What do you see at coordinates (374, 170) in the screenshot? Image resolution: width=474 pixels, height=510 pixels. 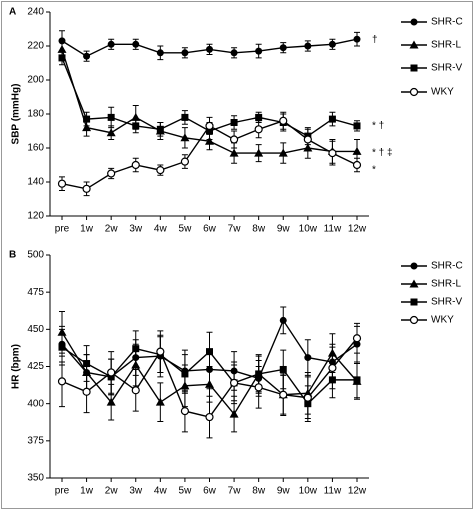 I see `annotation: *` at bounding box center [374, 170].